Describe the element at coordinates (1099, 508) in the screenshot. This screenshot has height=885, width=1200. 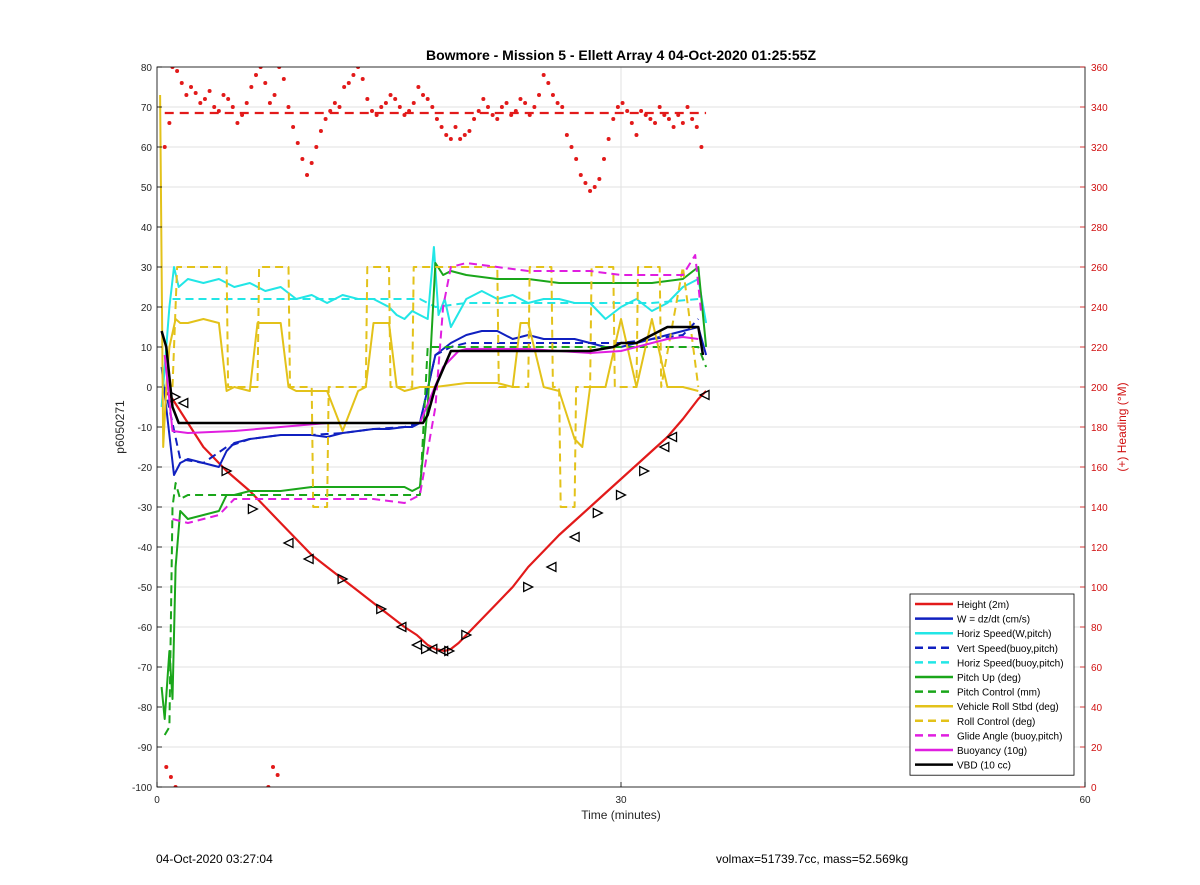
I see `y2-tick-label: 140` at that location.